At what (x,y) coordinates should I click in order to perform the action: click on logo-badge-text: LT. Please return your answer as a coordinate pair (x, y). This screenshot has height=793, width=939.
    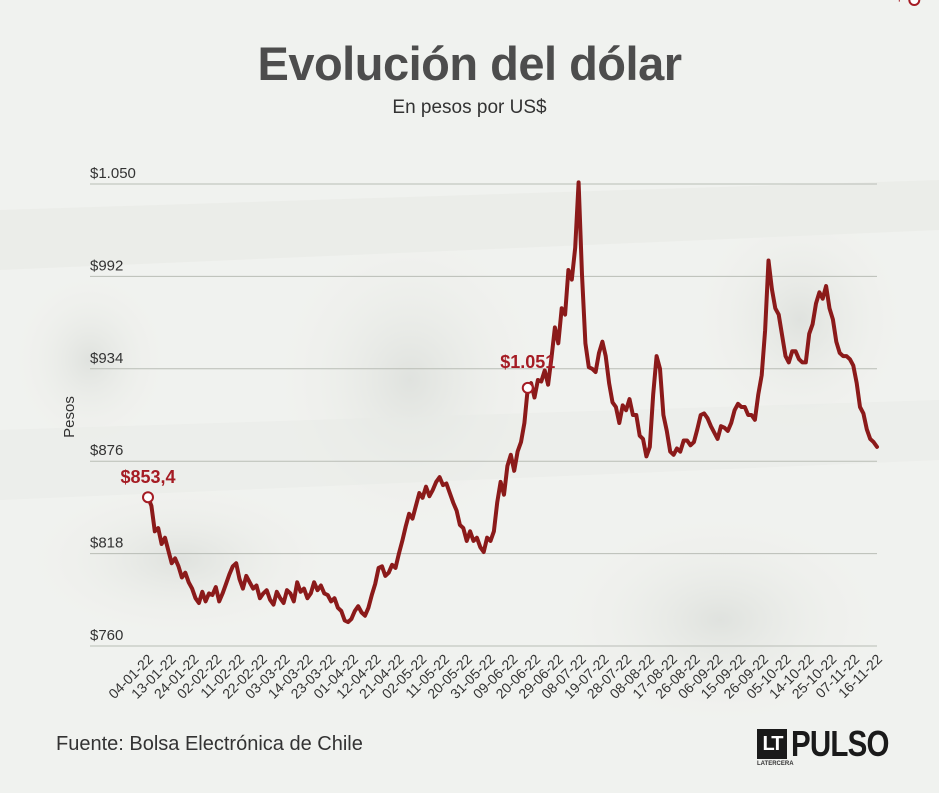
    Looking at the image, I should click on (773, 743).